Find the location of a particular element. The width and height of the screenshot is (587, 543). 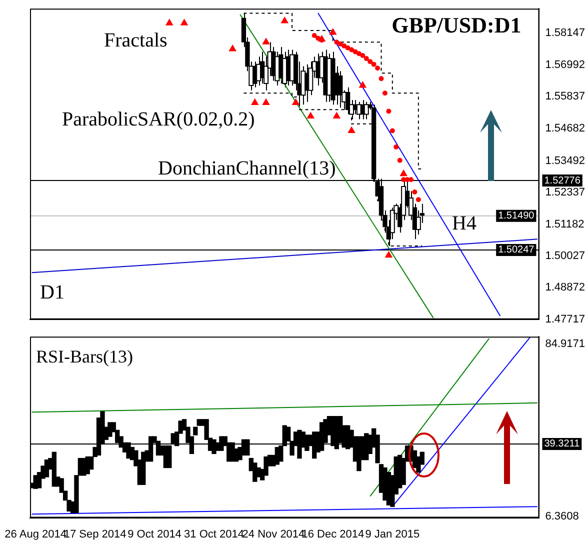

annotation: H4 is located at coordinates (464, 223).